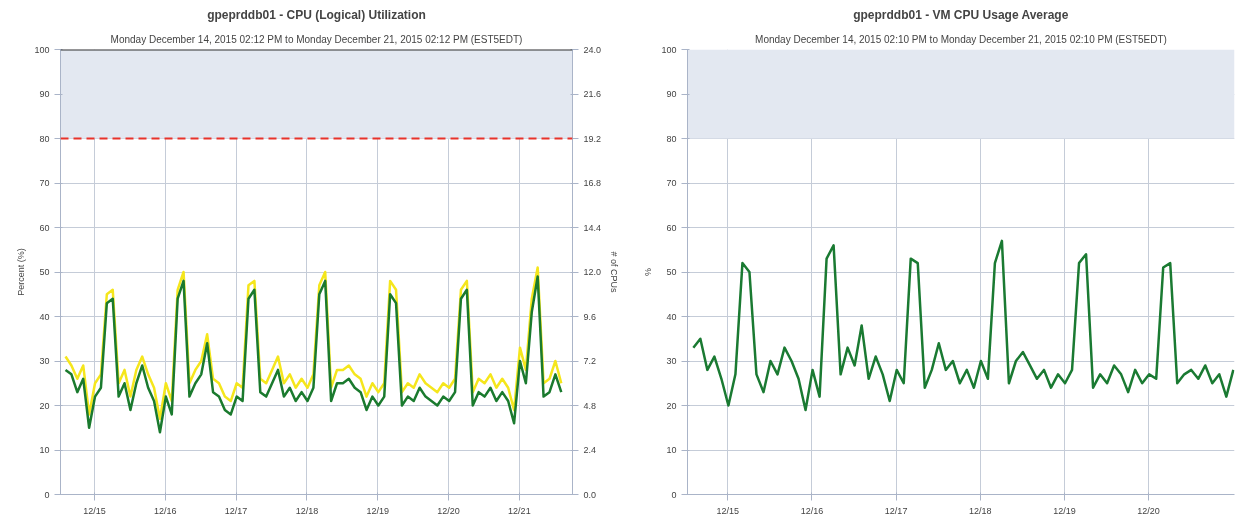  I want to click on y2-tick-label: 14.4, so click(592, 227).